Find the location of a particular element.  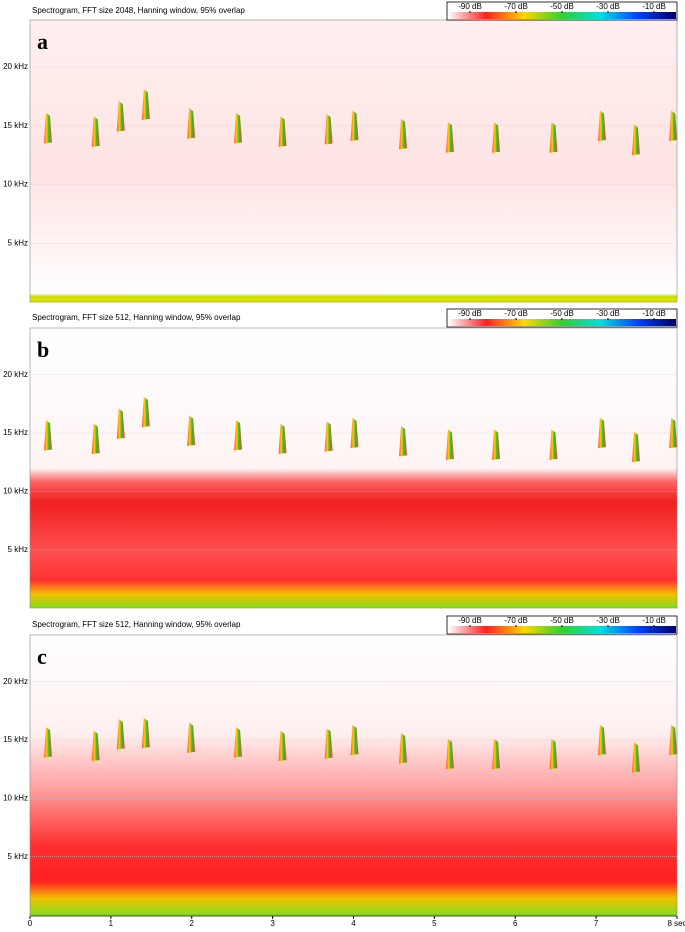

x-tick-label: 8 sec is located at coordinates (676, 923).